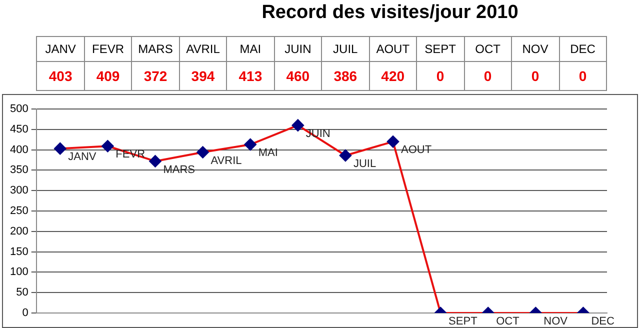  I want to click on category-label: NOV, so click(556, 322).